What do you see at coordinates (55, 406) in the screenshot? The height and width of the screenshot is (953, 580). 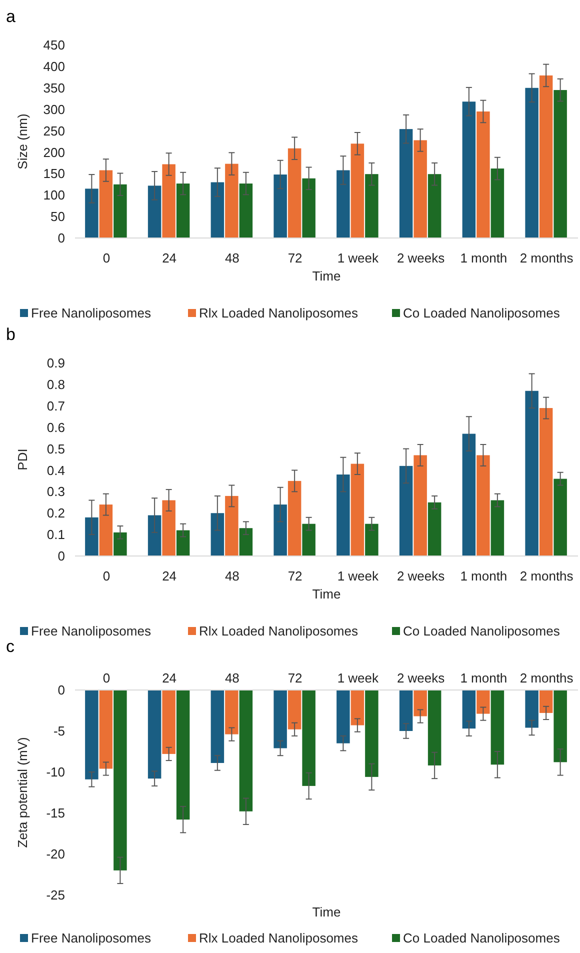 I see `y-tick-label: 0.7` at bounding box center [55, 406].